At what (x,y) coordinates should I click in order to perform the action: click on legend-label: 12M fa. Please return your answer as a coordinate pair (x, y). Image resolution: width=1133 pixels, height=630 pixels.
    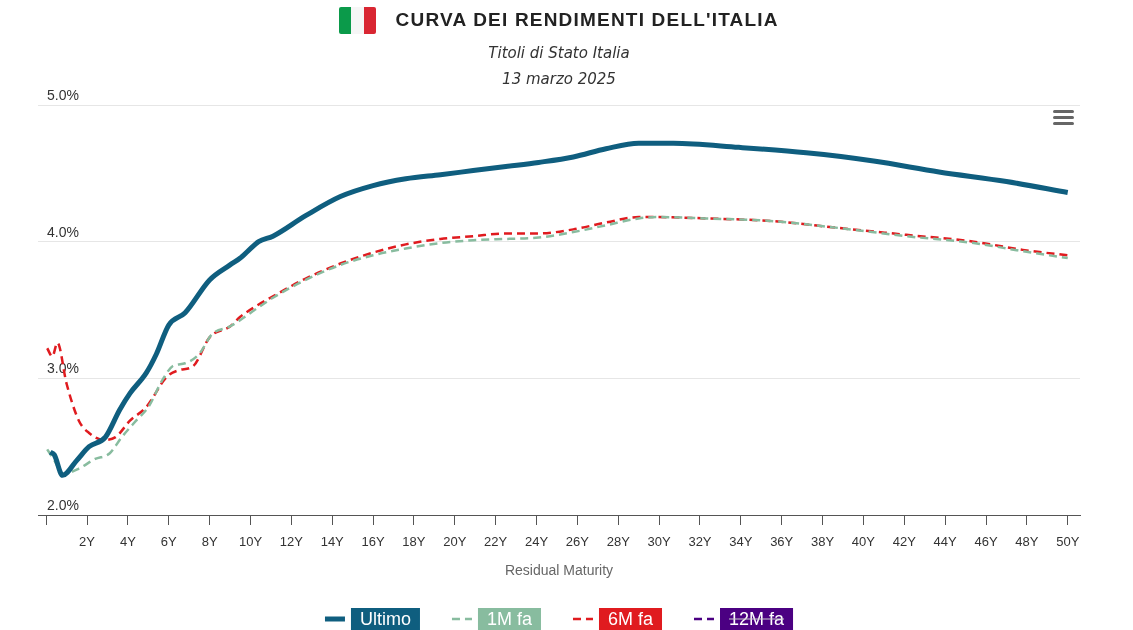
    Looking at the image, I should click on (757, 618).